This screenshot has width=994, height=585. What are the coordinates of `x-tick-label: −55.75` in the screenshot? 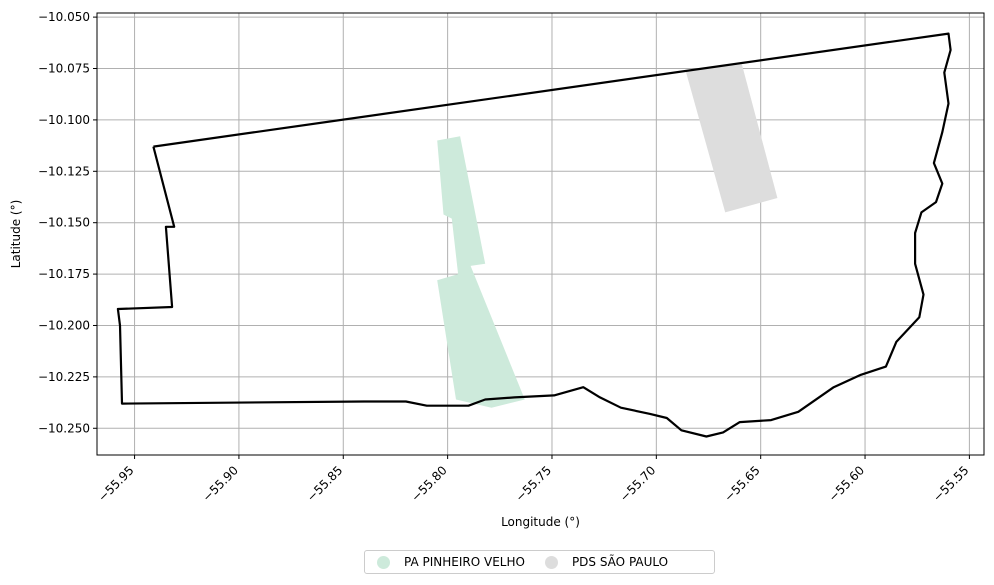 It's located at (533, 483).